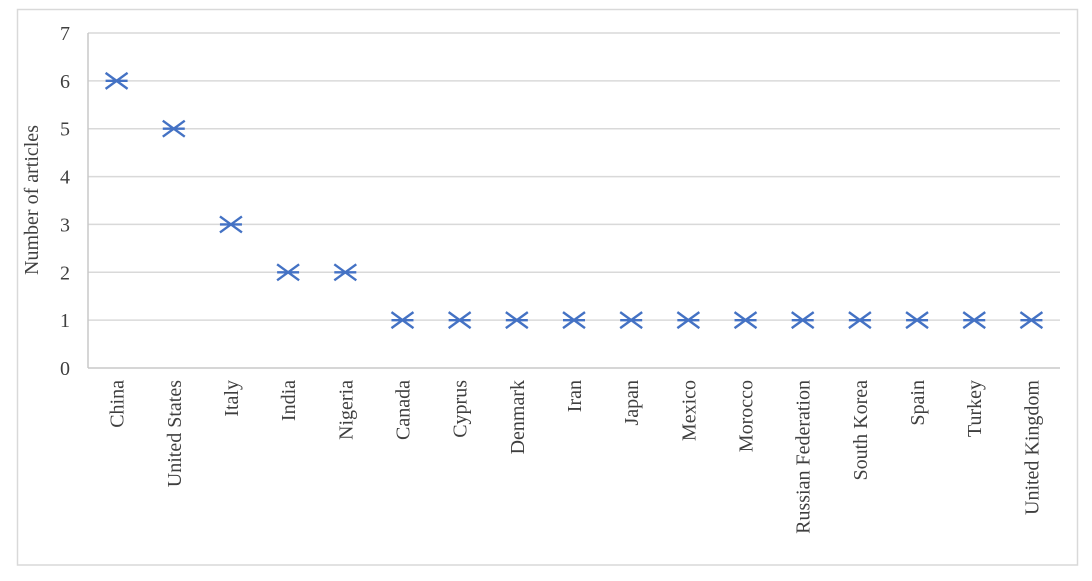 The height and width of the screenshot is (581, 1092). Describe the element at coordinates (803, 320) in the screenshot. I see `marker-russian-federation` at that location.